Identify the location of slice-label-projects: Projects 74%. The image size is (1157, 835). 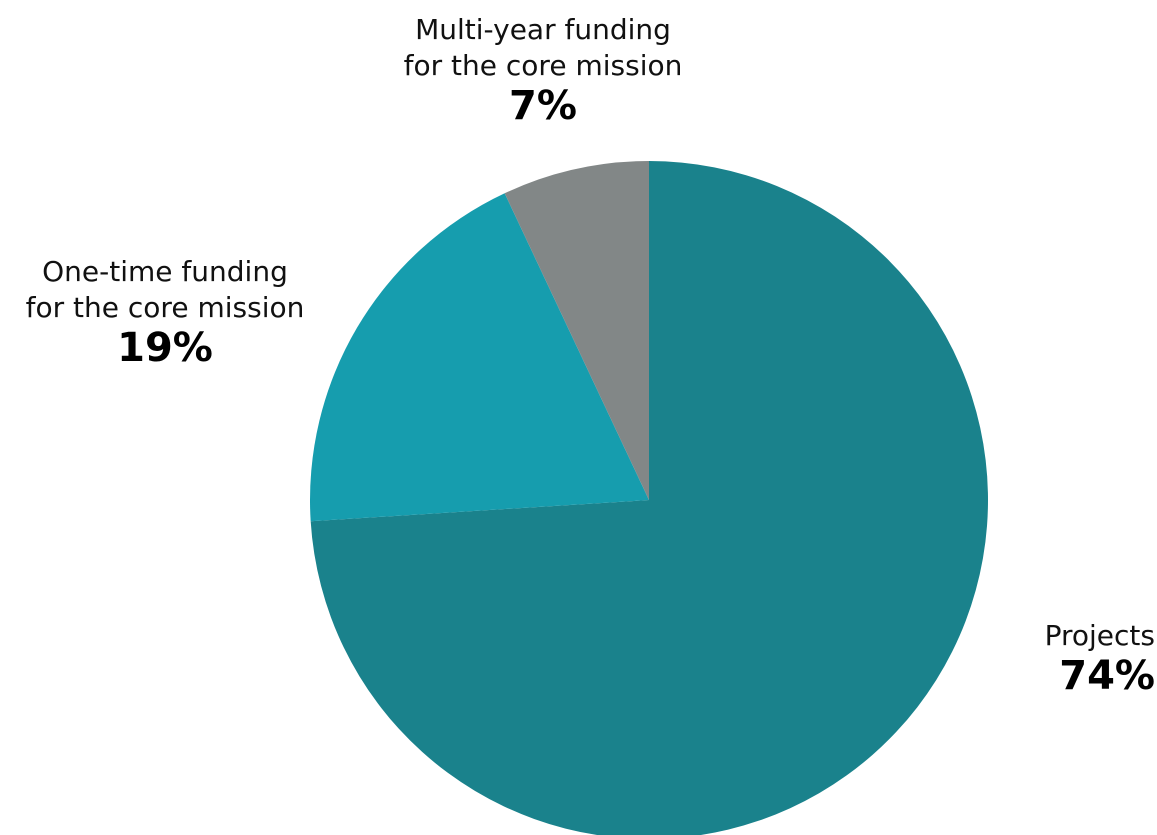
(1082, 658).